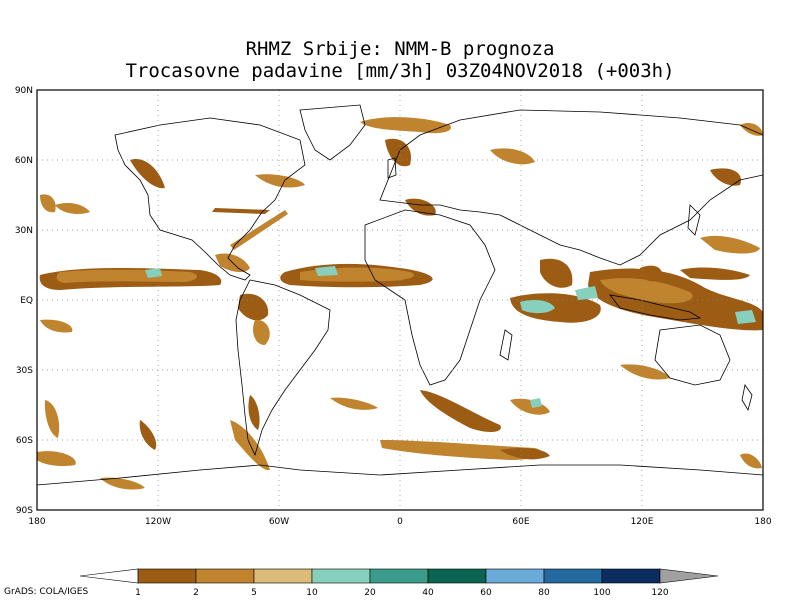 The width and height of the screenshot is (800, 600). I want to click on colorbar-label: 2, so click(196, 593).